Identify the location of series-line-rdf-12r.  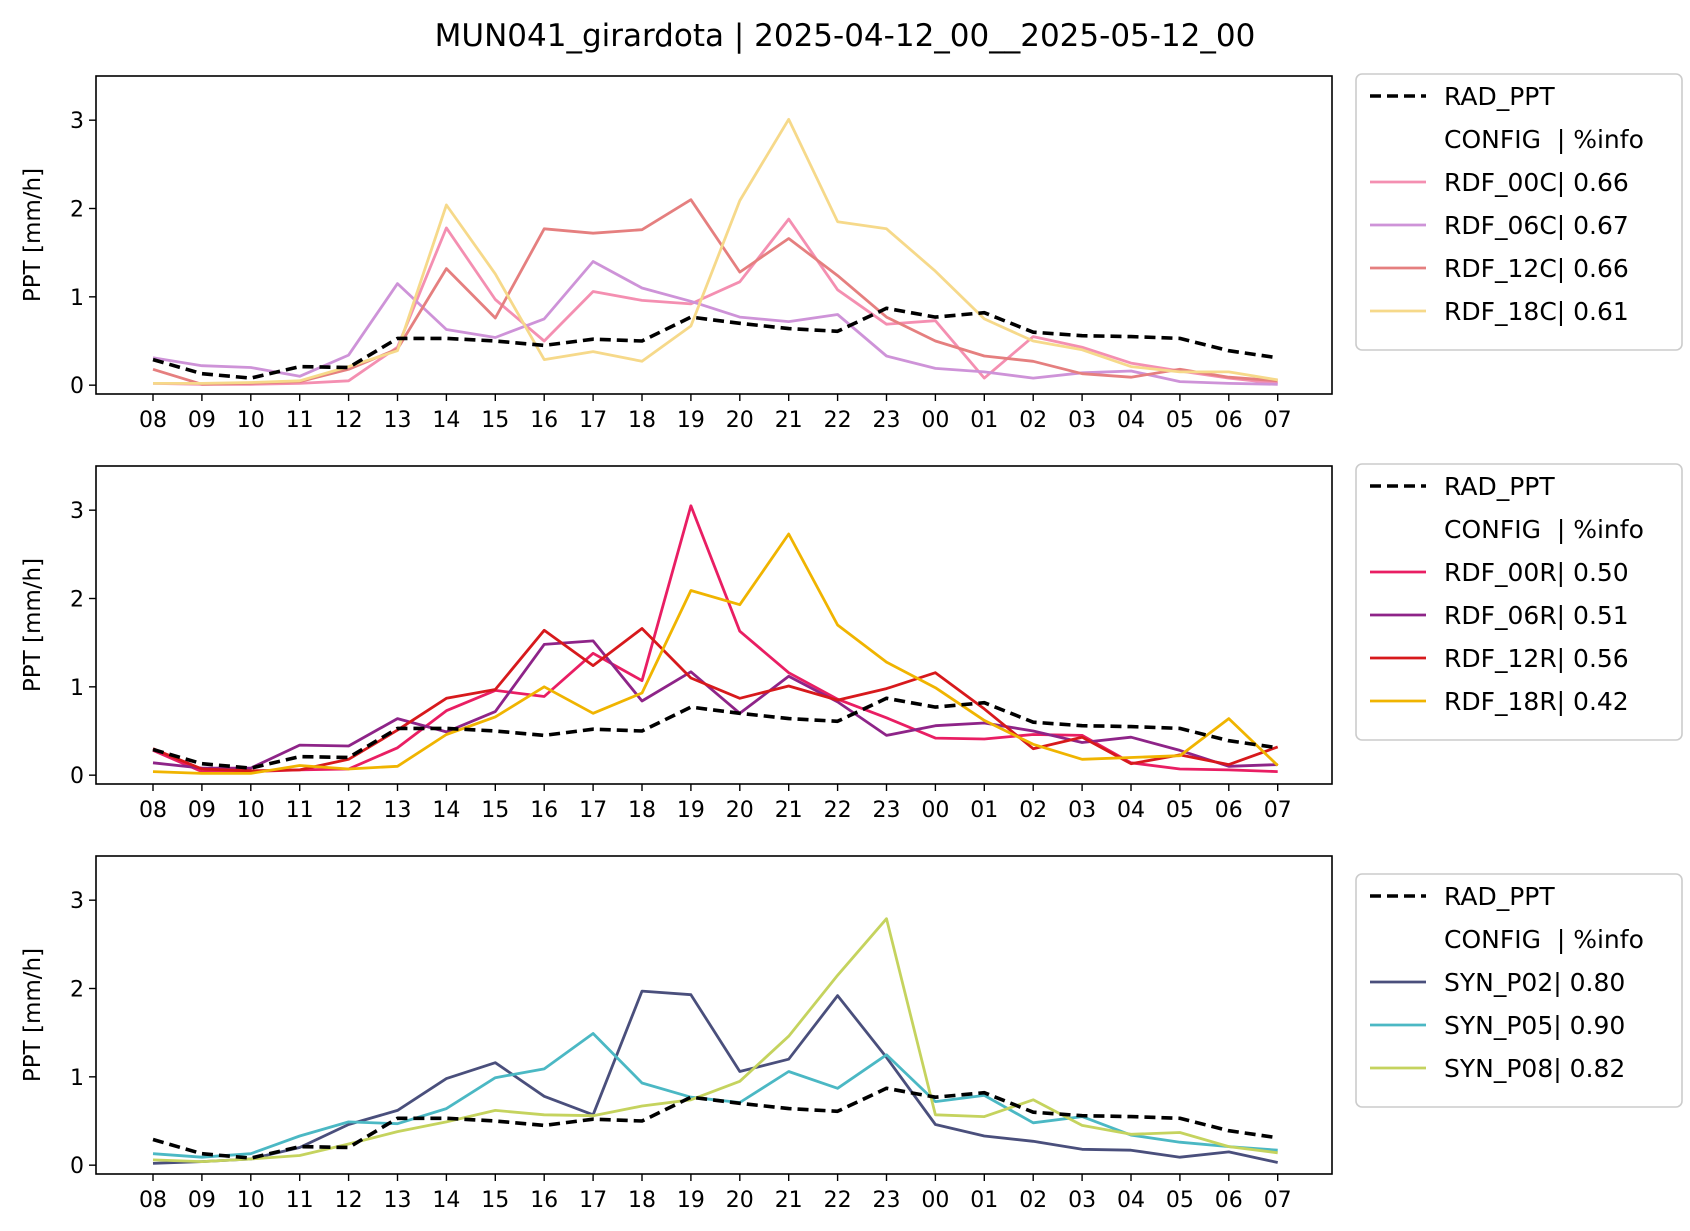
(715, 700).